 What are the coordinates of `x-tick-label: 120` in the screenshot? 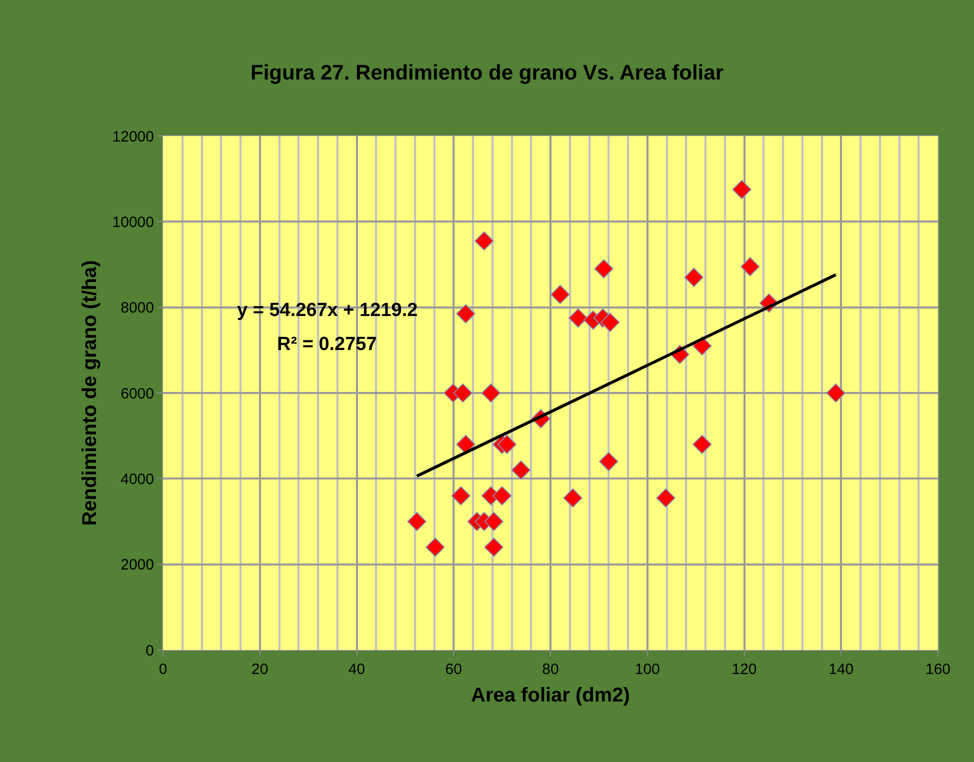 It's located at (744, 669).